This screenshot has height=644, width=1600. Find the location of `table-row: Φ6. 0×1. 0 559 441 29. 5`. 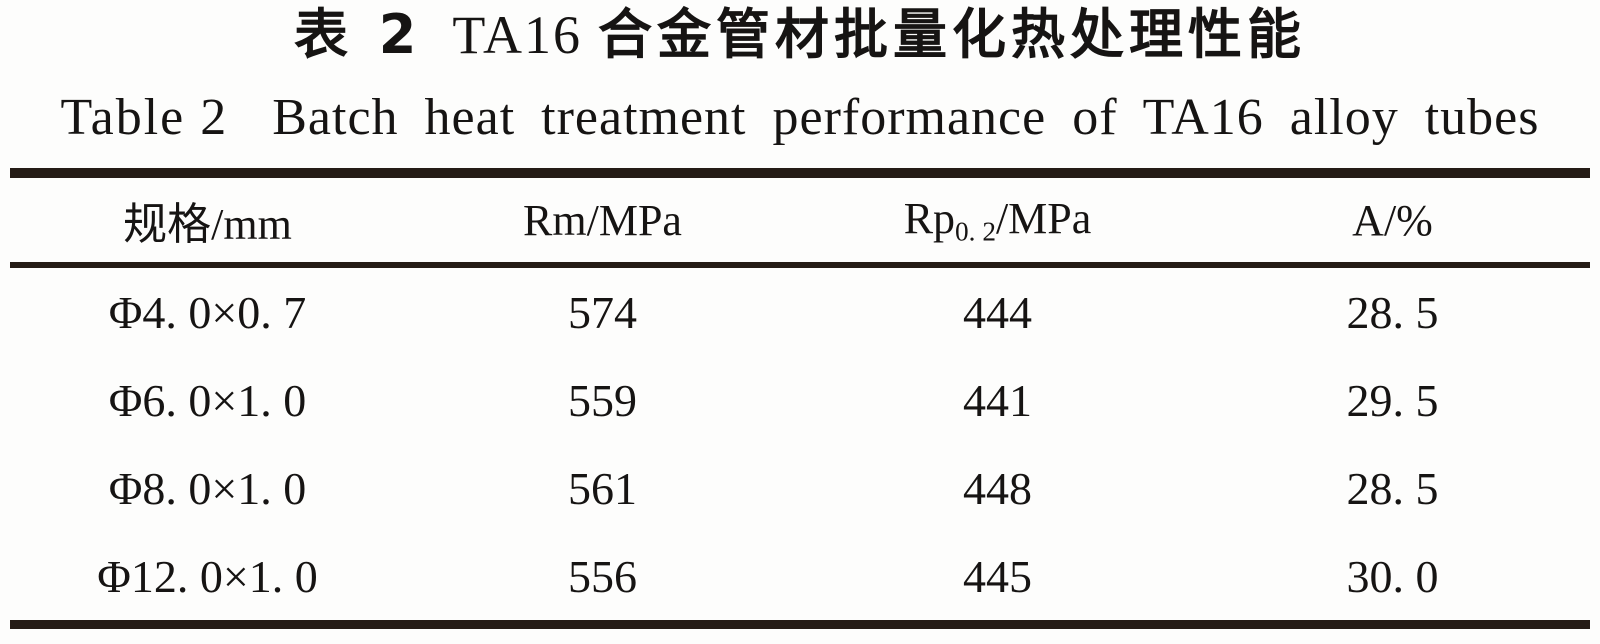

table-row: Φ6. 0×1. 0 559 441 29. 5 is located at coordinates (800, 400).